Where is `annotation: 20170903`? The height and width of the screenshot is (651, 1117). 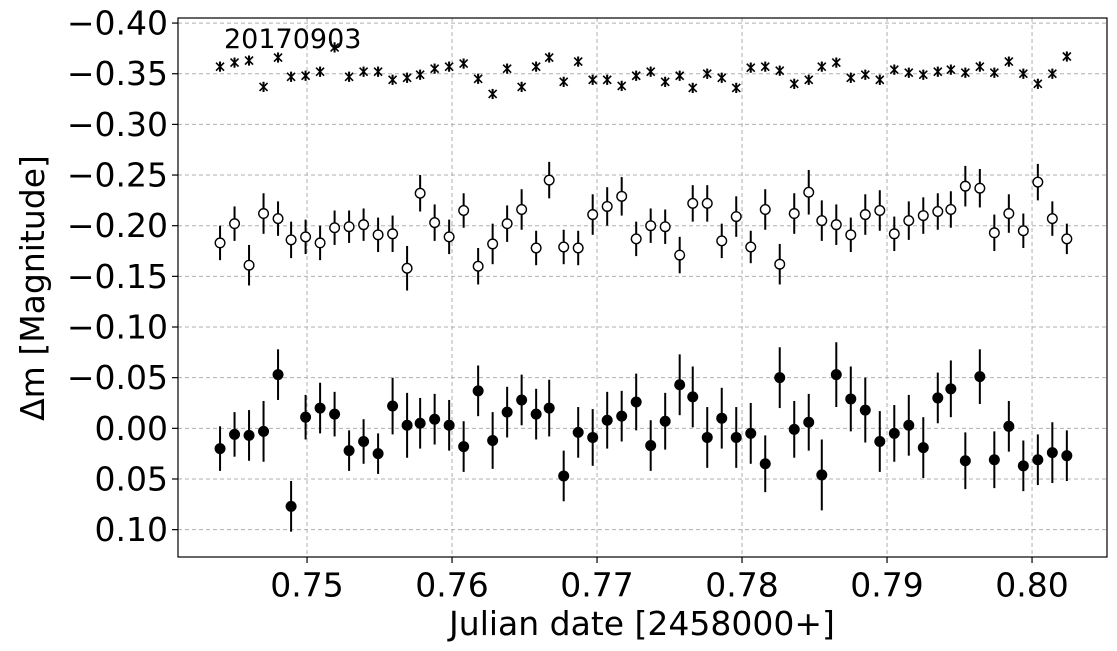 annotation: 20170903 is located at coordinates (292, 39).